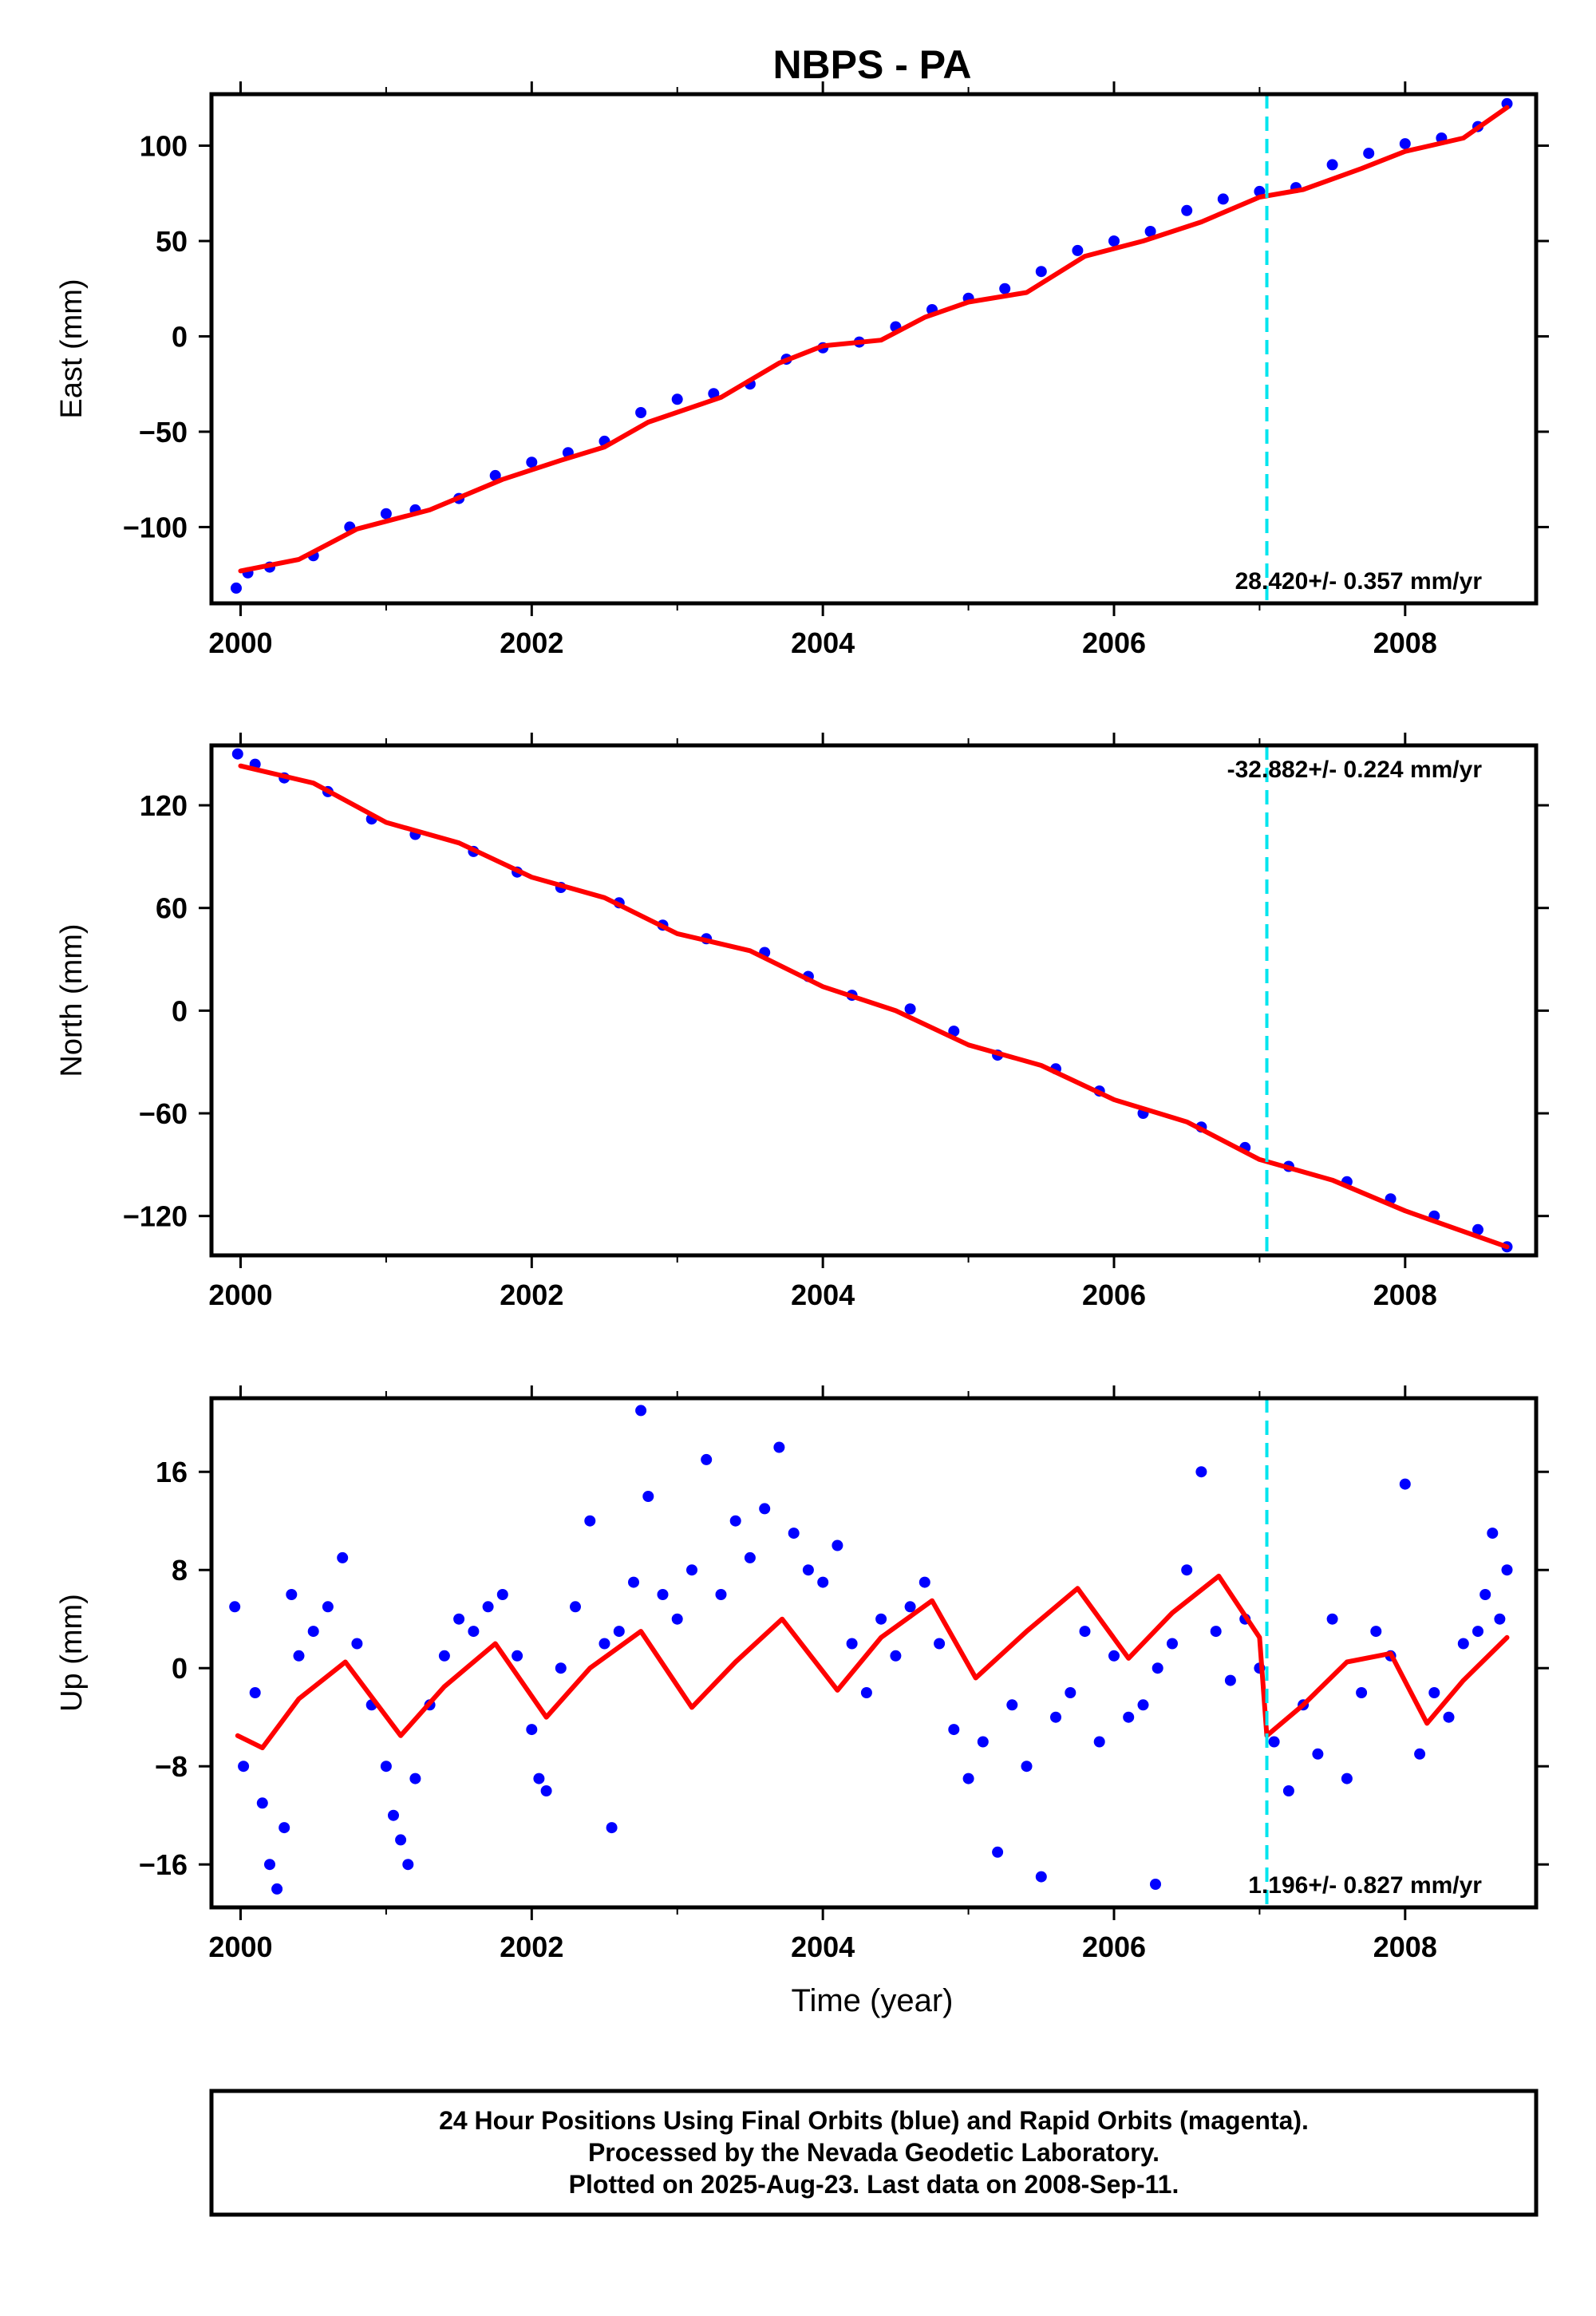 The width and height of the screenshot is (1596, 2316). Describe the element at coordinates (1359, 581) in the screenshot. I see `east-rate-label: 28.420+/- 0.357 mm/yr` at that location.